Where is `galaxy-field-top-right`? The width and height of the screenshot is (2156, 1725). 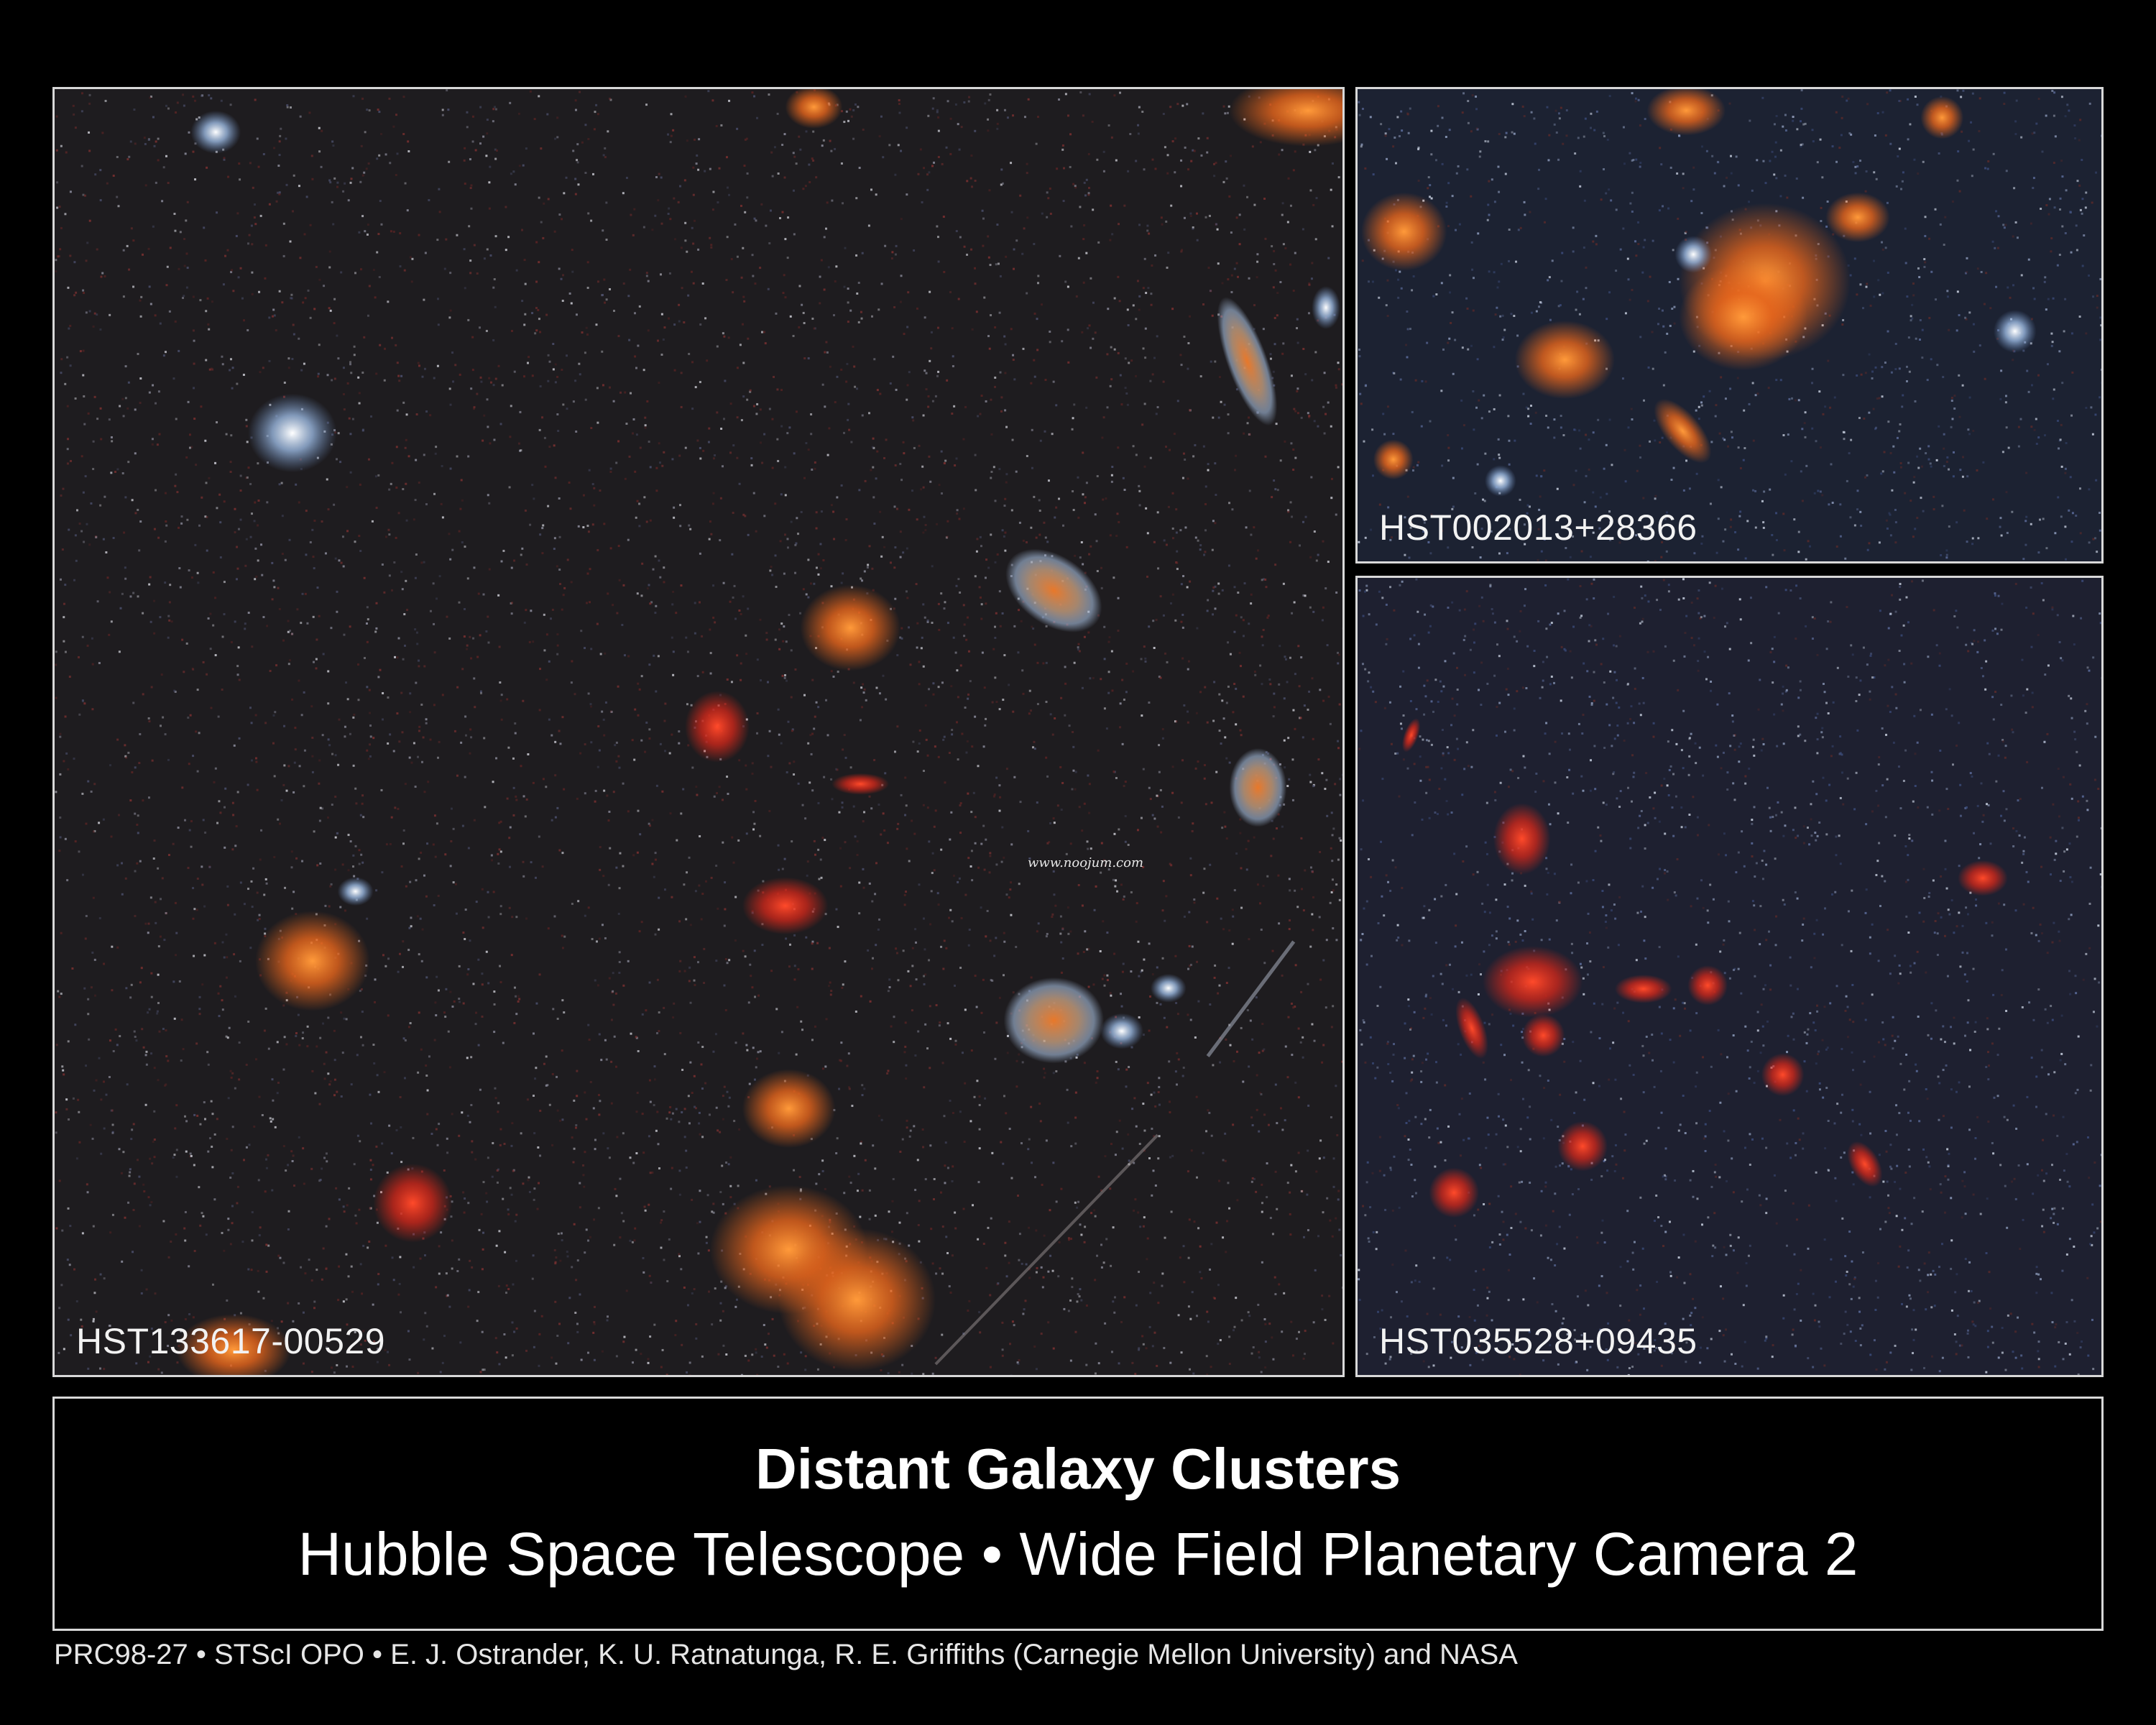
galaxy-field-top-right is located at coordinates (1730, 325).